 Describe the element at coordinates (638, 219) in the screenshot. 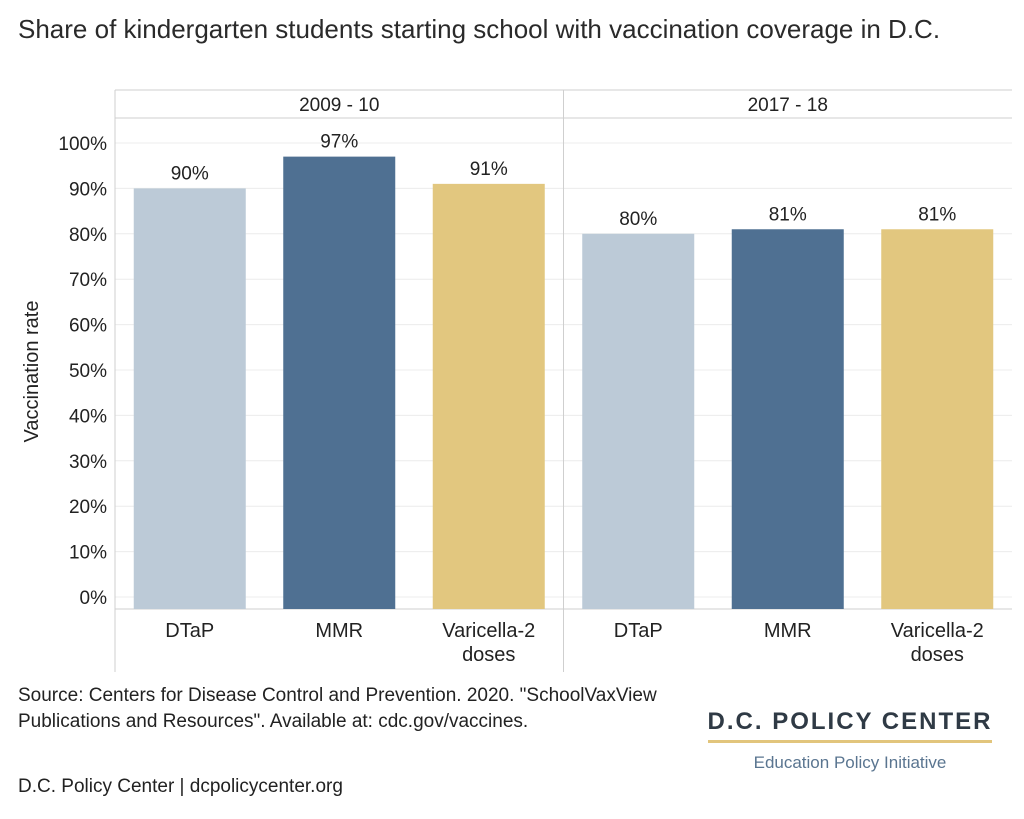

I see `data-label: 80%` at that location.